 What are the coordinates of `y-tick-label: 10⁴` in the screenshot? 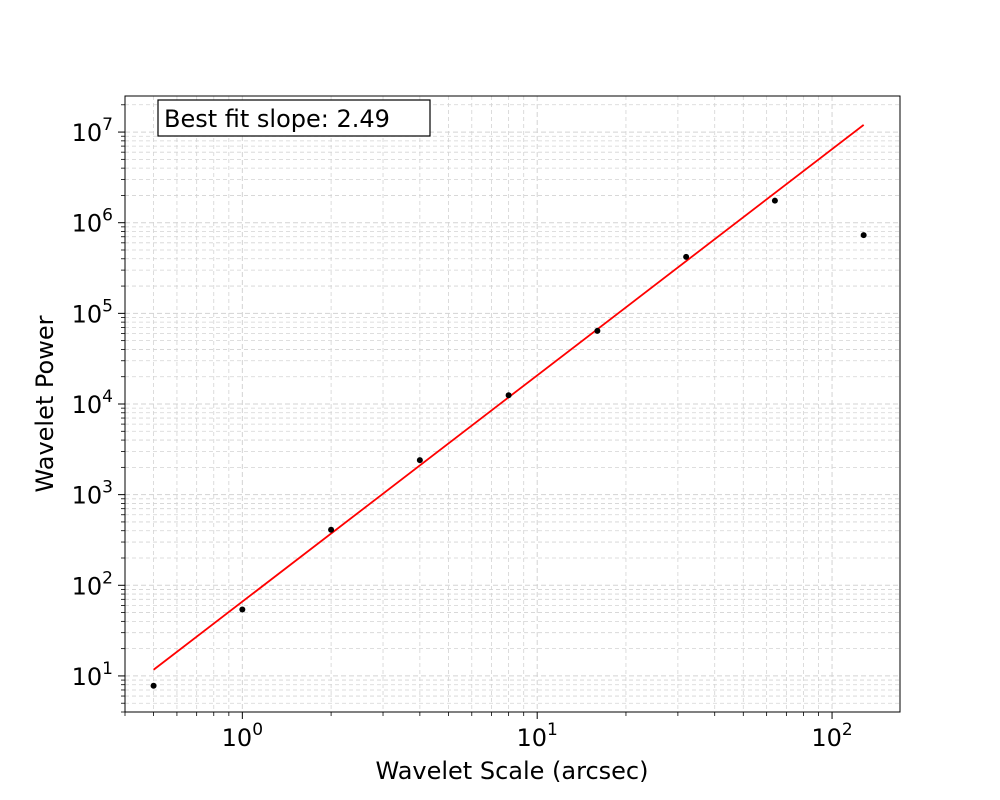 It's located at (92, 403).